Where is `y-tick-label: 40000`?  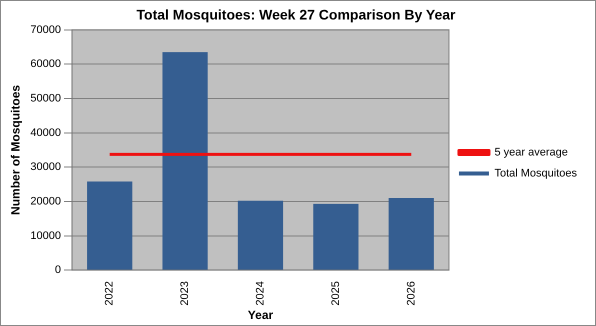
y-tick-label: 40000 is located at coordinates (45, 132).